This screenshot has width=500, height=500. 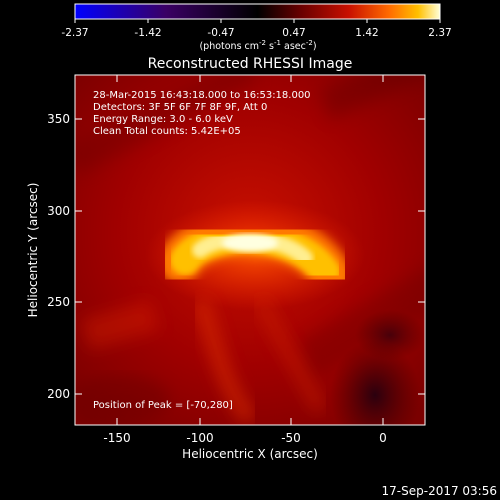 I want to click on x-tick-label: -150, so click(x=116, y=438).